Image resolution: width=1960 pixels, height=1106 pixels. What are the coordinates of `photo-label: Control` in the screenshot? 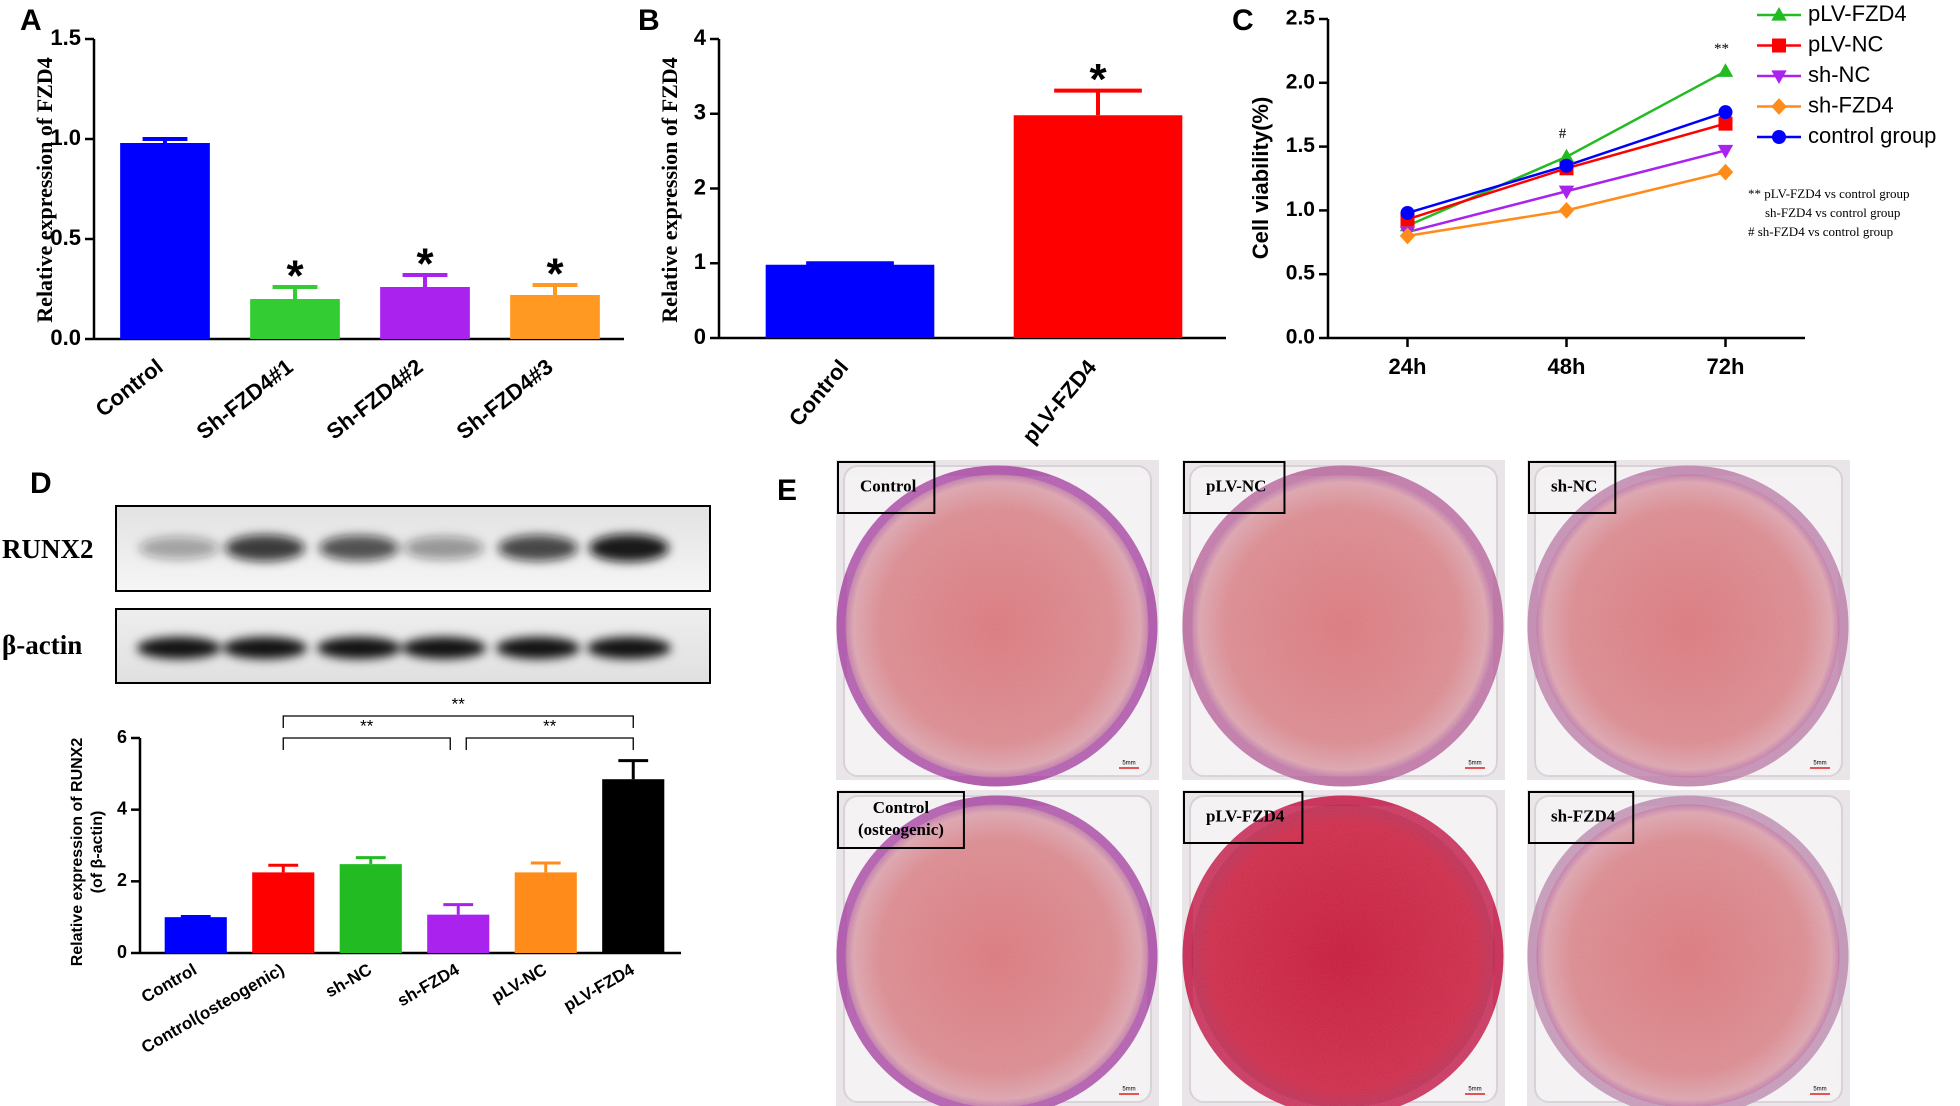 It's located at (901, 807).